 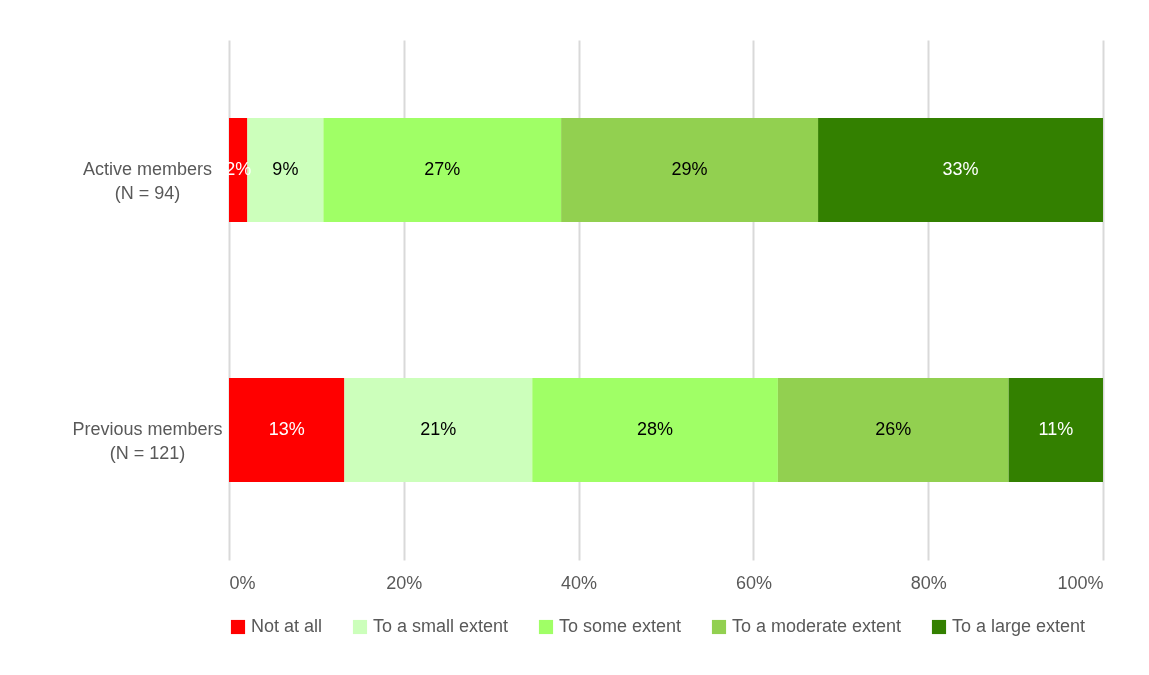 I want to click on x-tick-label: 40%, so click(x=579, y=582).